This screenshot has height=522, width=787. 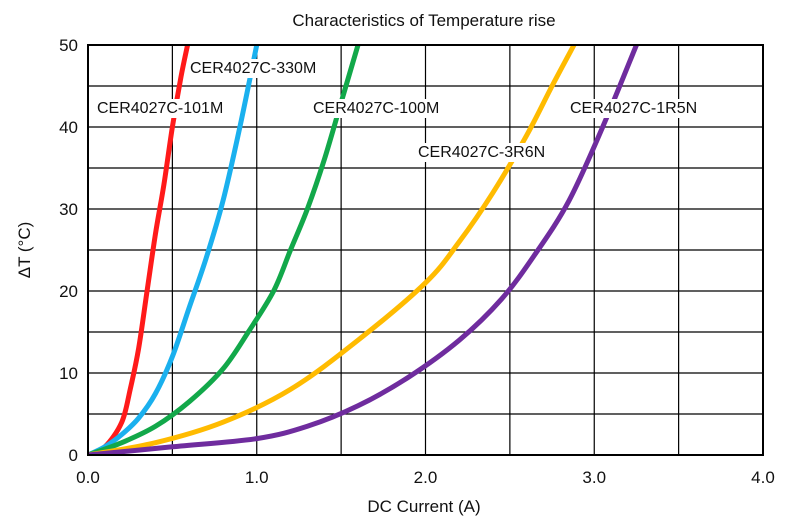 I want to click on y-tick-label: 30, so click(x=68, y=209).